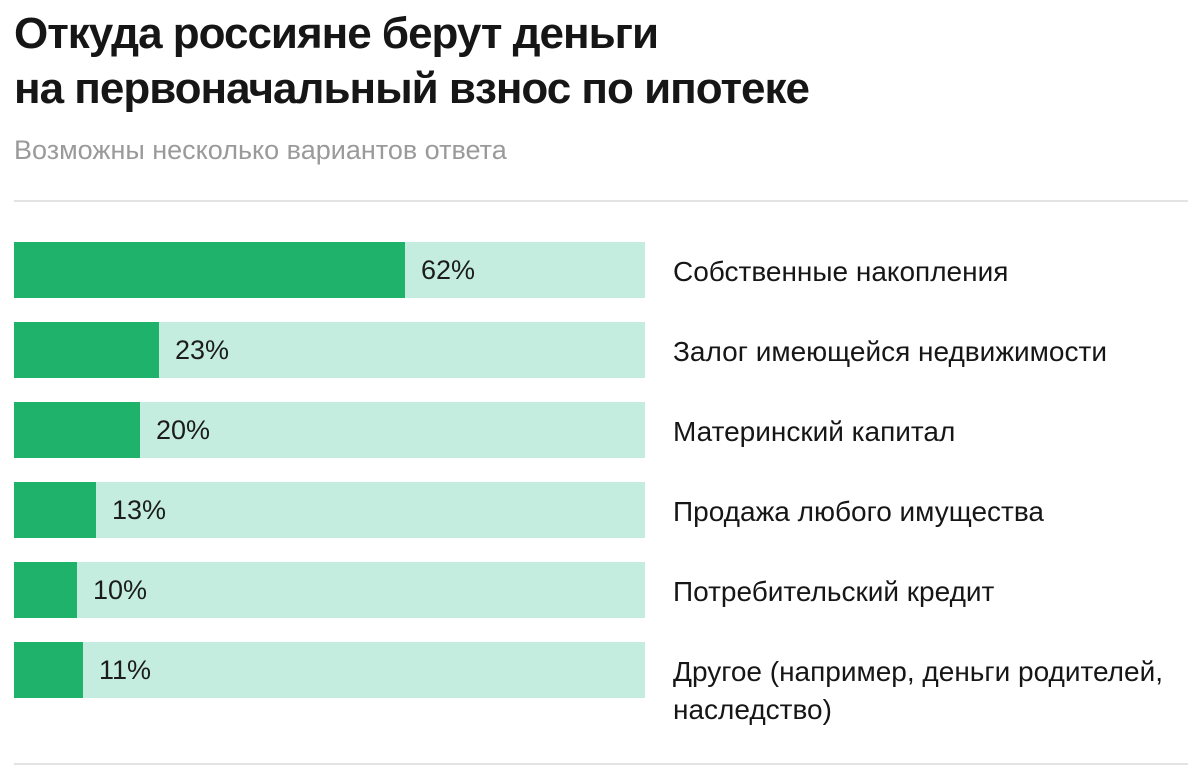 This screenshot has width=1204, height=774. Describe the element at coordinates (841, 271) in the screenshot. I see `category-label: Собственные накопления` at that location.